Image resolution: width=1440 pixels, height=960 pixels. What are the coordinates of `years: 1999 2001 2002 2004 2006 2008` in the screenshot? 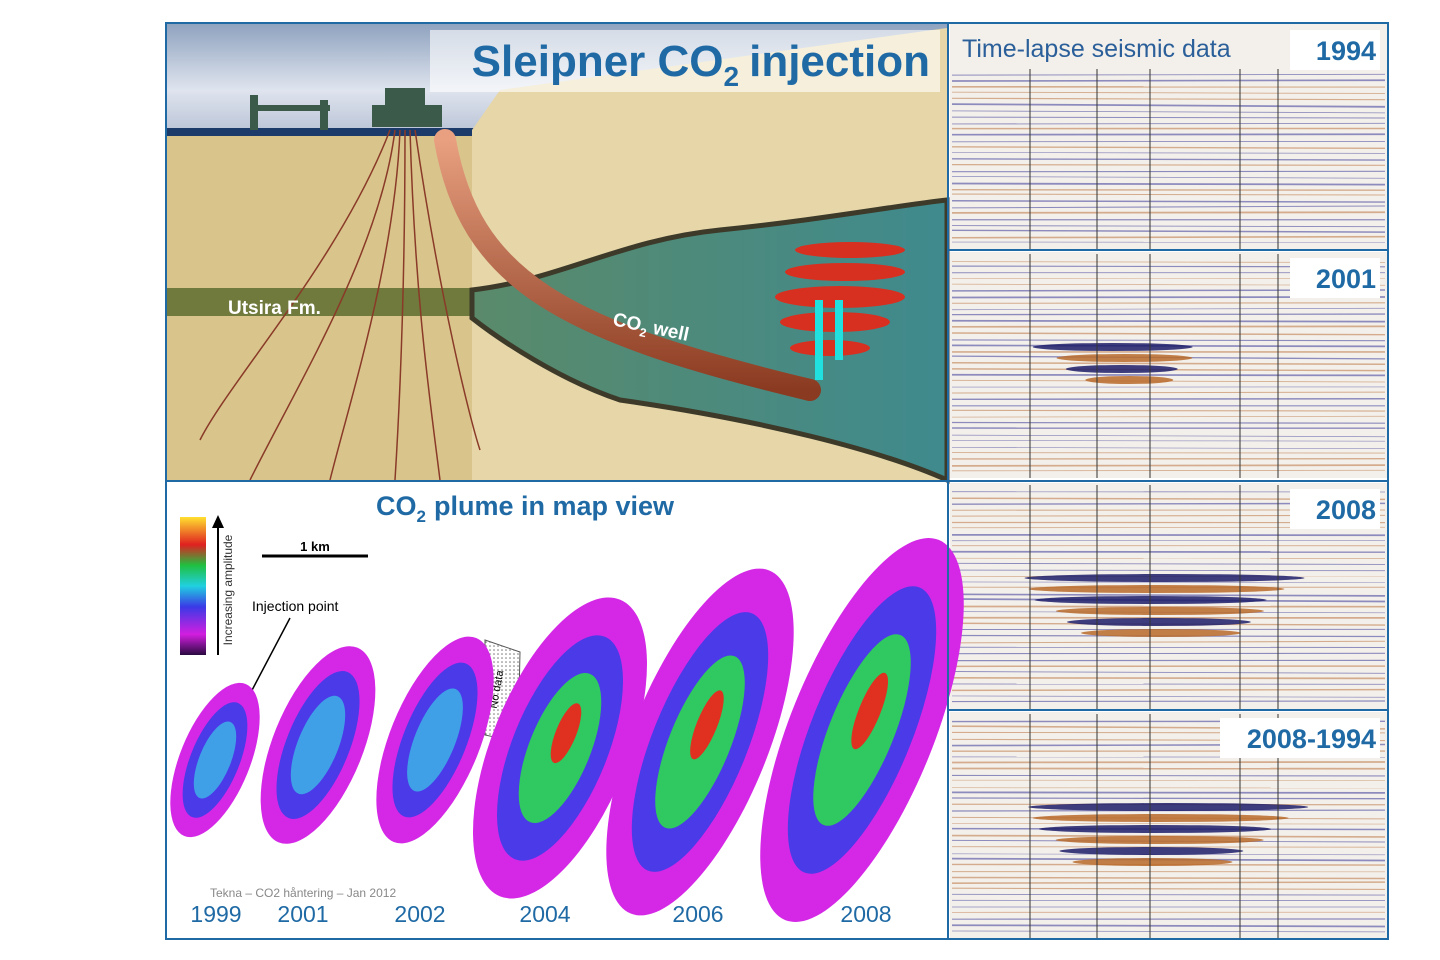 It's located at (540, 914).